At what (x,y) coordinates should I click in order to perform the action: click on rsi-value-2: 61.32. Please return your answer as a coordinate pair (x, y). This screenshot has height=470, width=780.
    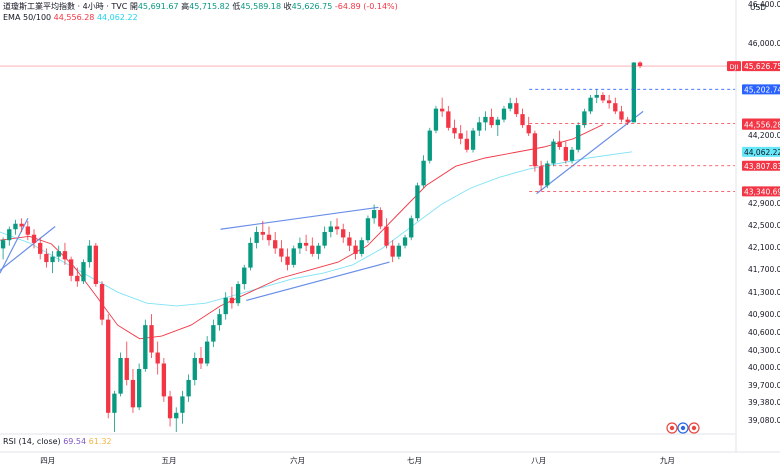
    Looking at the image, I should click on (100, 441).